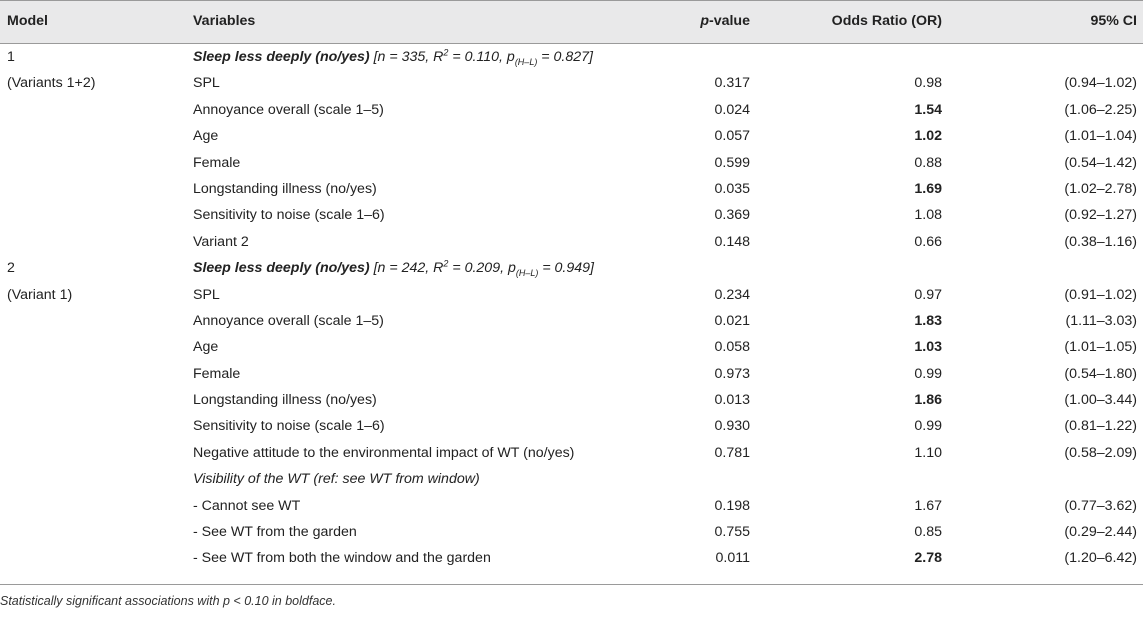 This screenshot has width=1143, height=617. I want to click on ci-cell: (1.01–1.05), so click(1100, 347).